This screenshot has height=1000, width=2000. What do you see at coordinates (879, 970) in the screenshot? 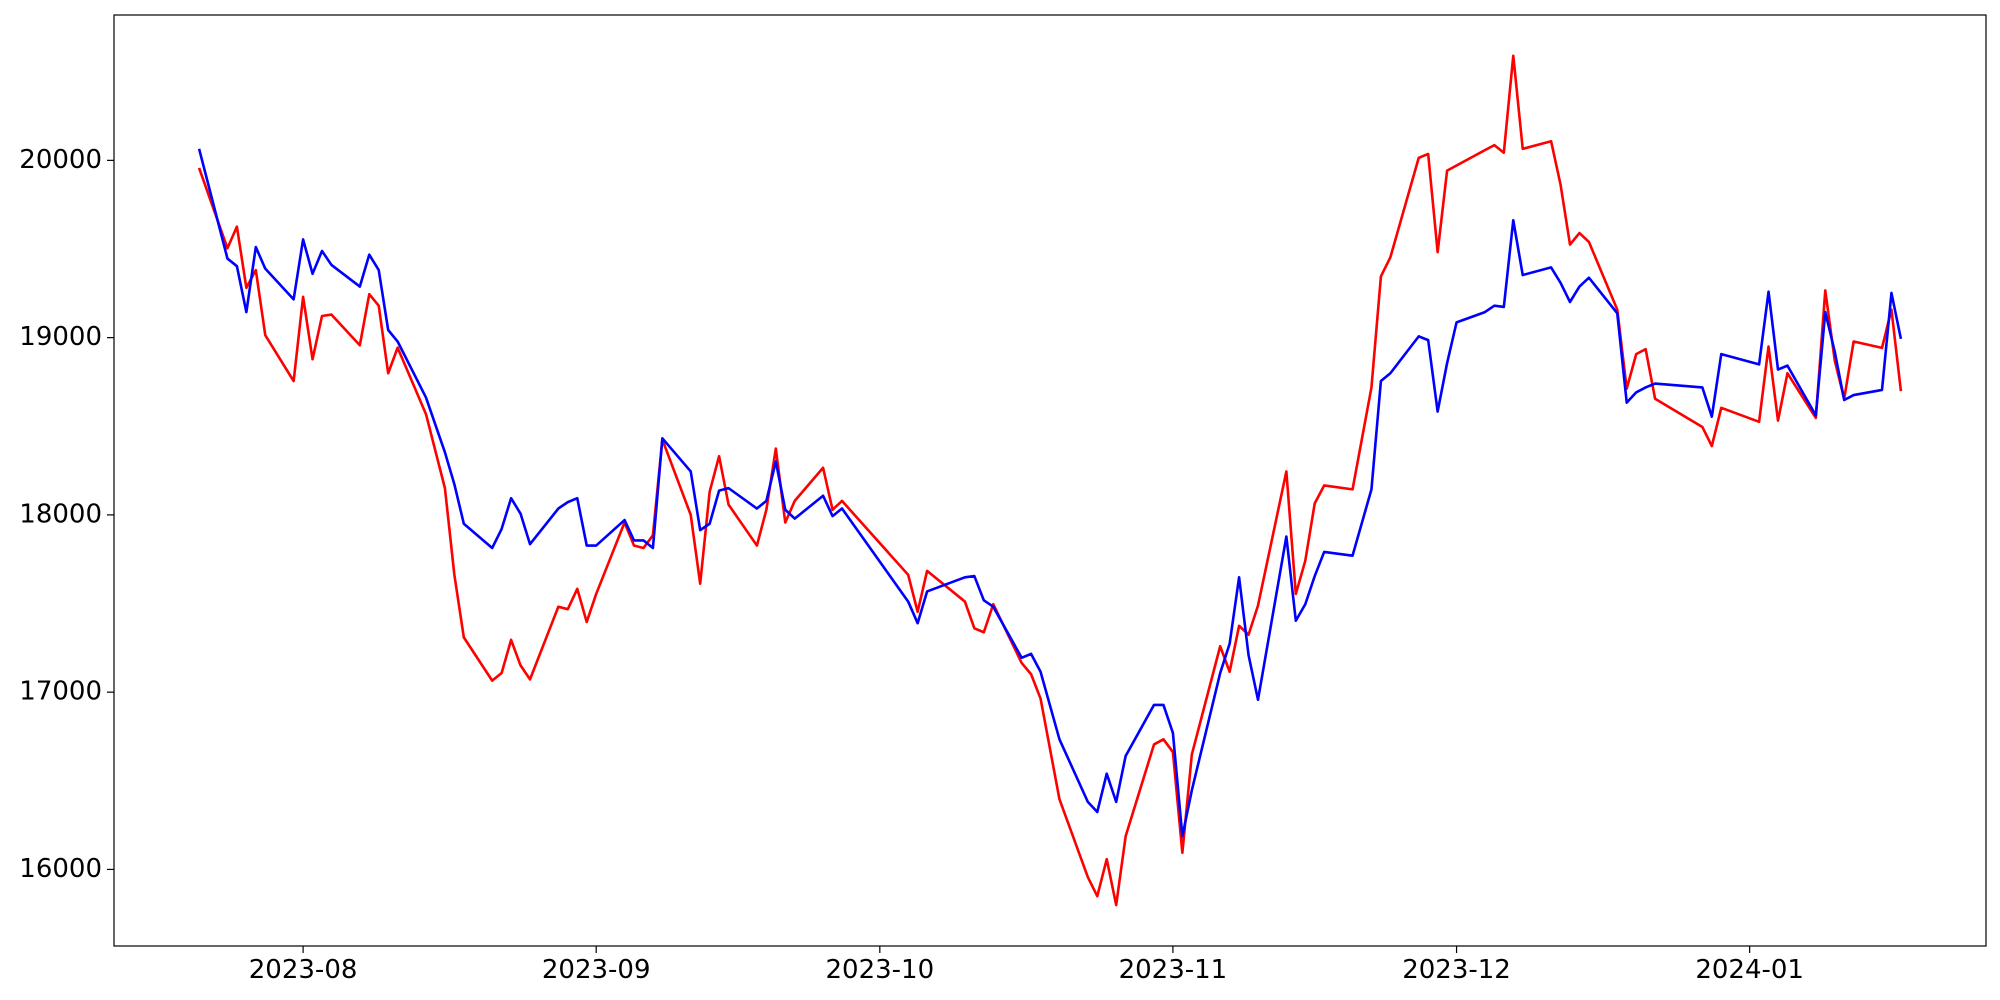
I see `x-tick-label: 2023-10` at bounding box center [879, 970].